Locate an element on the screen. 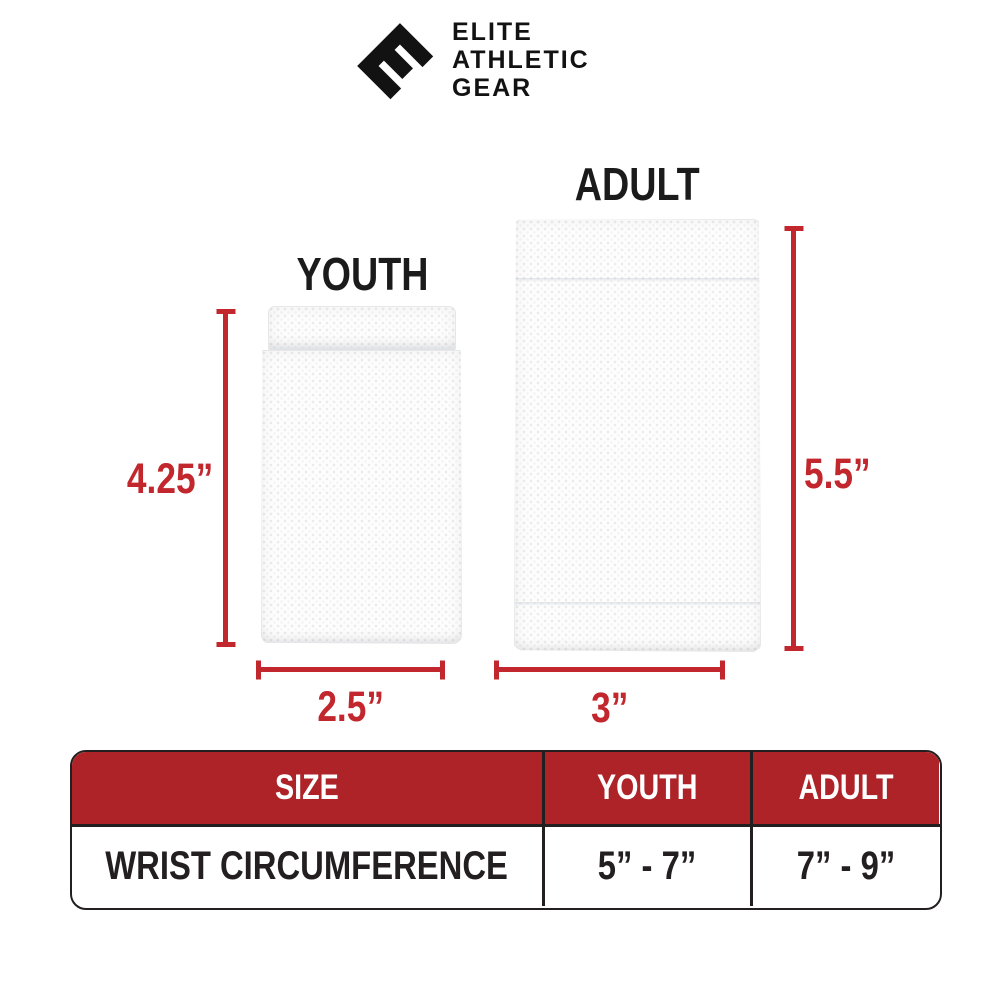 The width and height of the screenshot is (1000, 1000). brand-name-line-3: GEAR is located at coordinates (492, 88).